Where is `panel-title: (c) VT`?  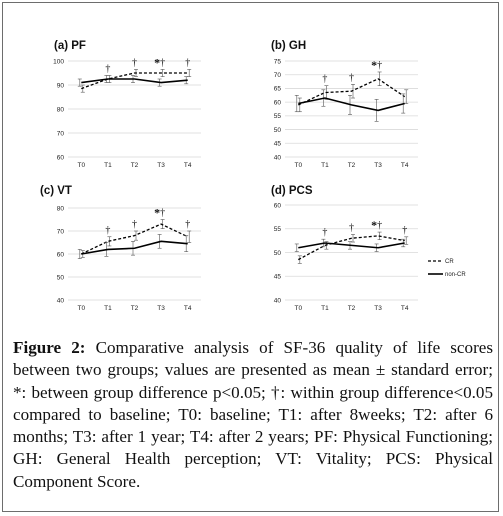 panel-title: (c) VT is located at coordinates (56, 191).